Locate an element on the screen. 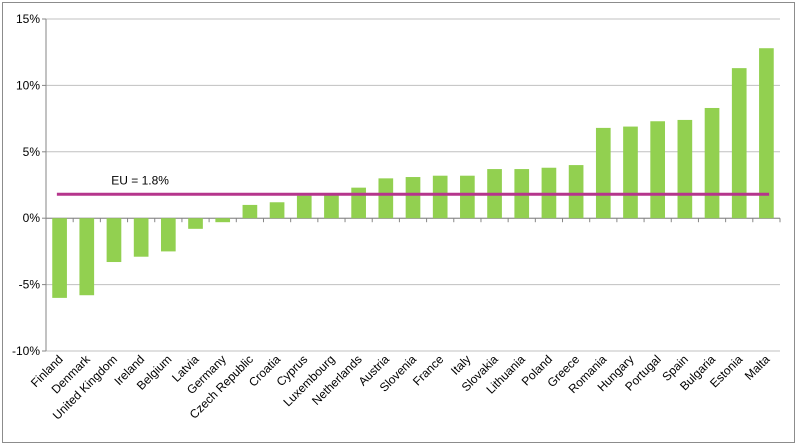  y-tick-label: -10% is located at coordinates (26, 351).